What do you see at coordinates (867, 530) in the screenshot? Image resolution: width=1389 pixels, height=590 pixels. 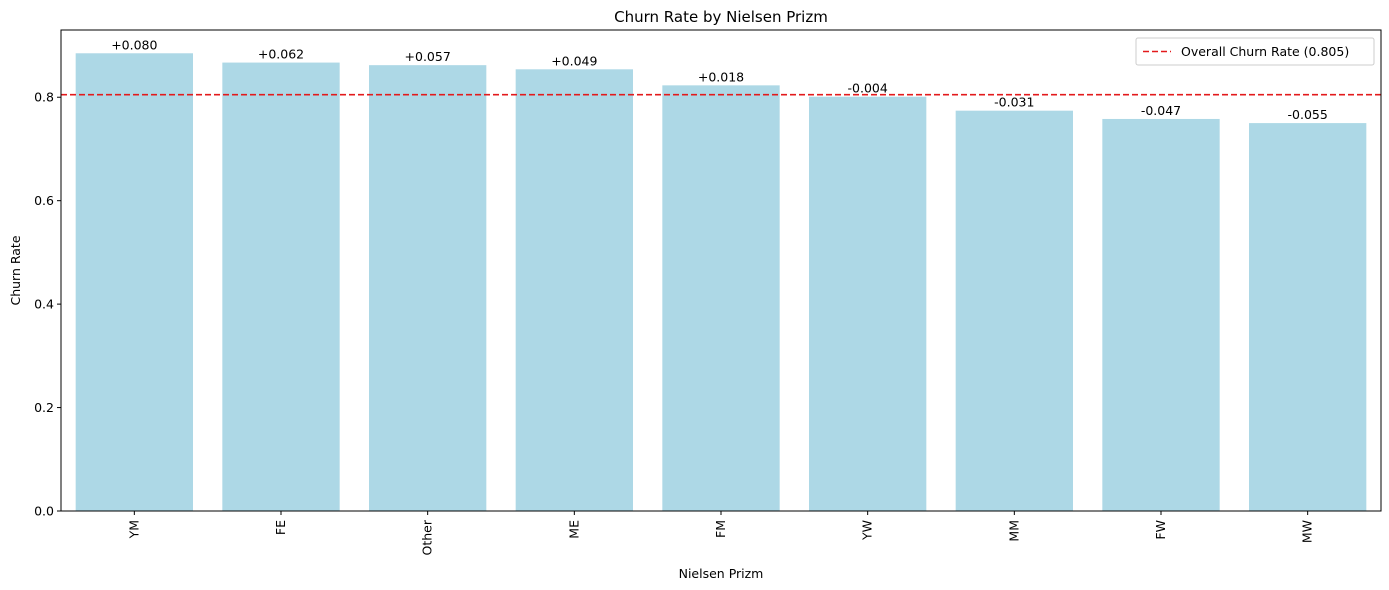 I see `x-tick-label: YW` at bounding box center [867, 530].